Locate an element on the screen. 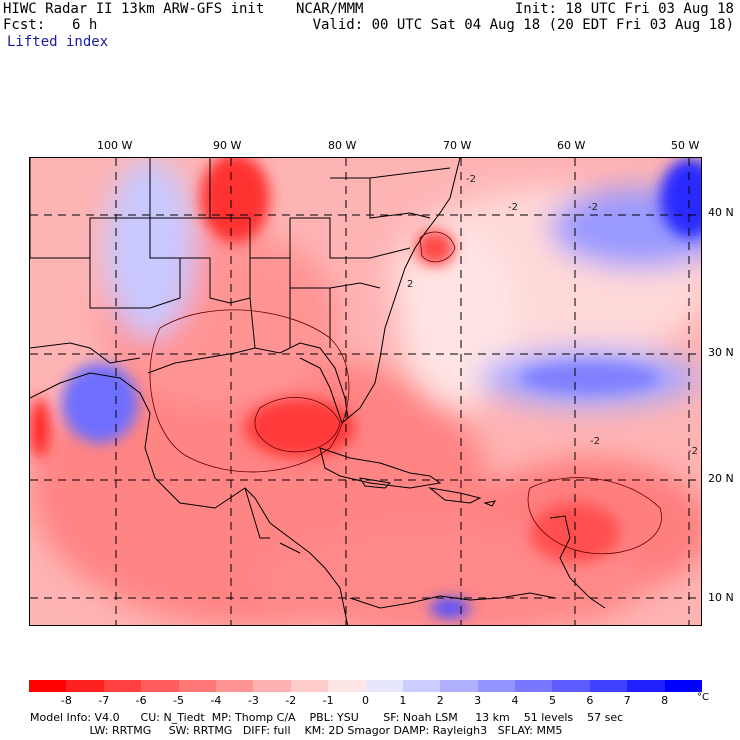  colorbar-tick-label: 4 is located at coordinates (515, 700).